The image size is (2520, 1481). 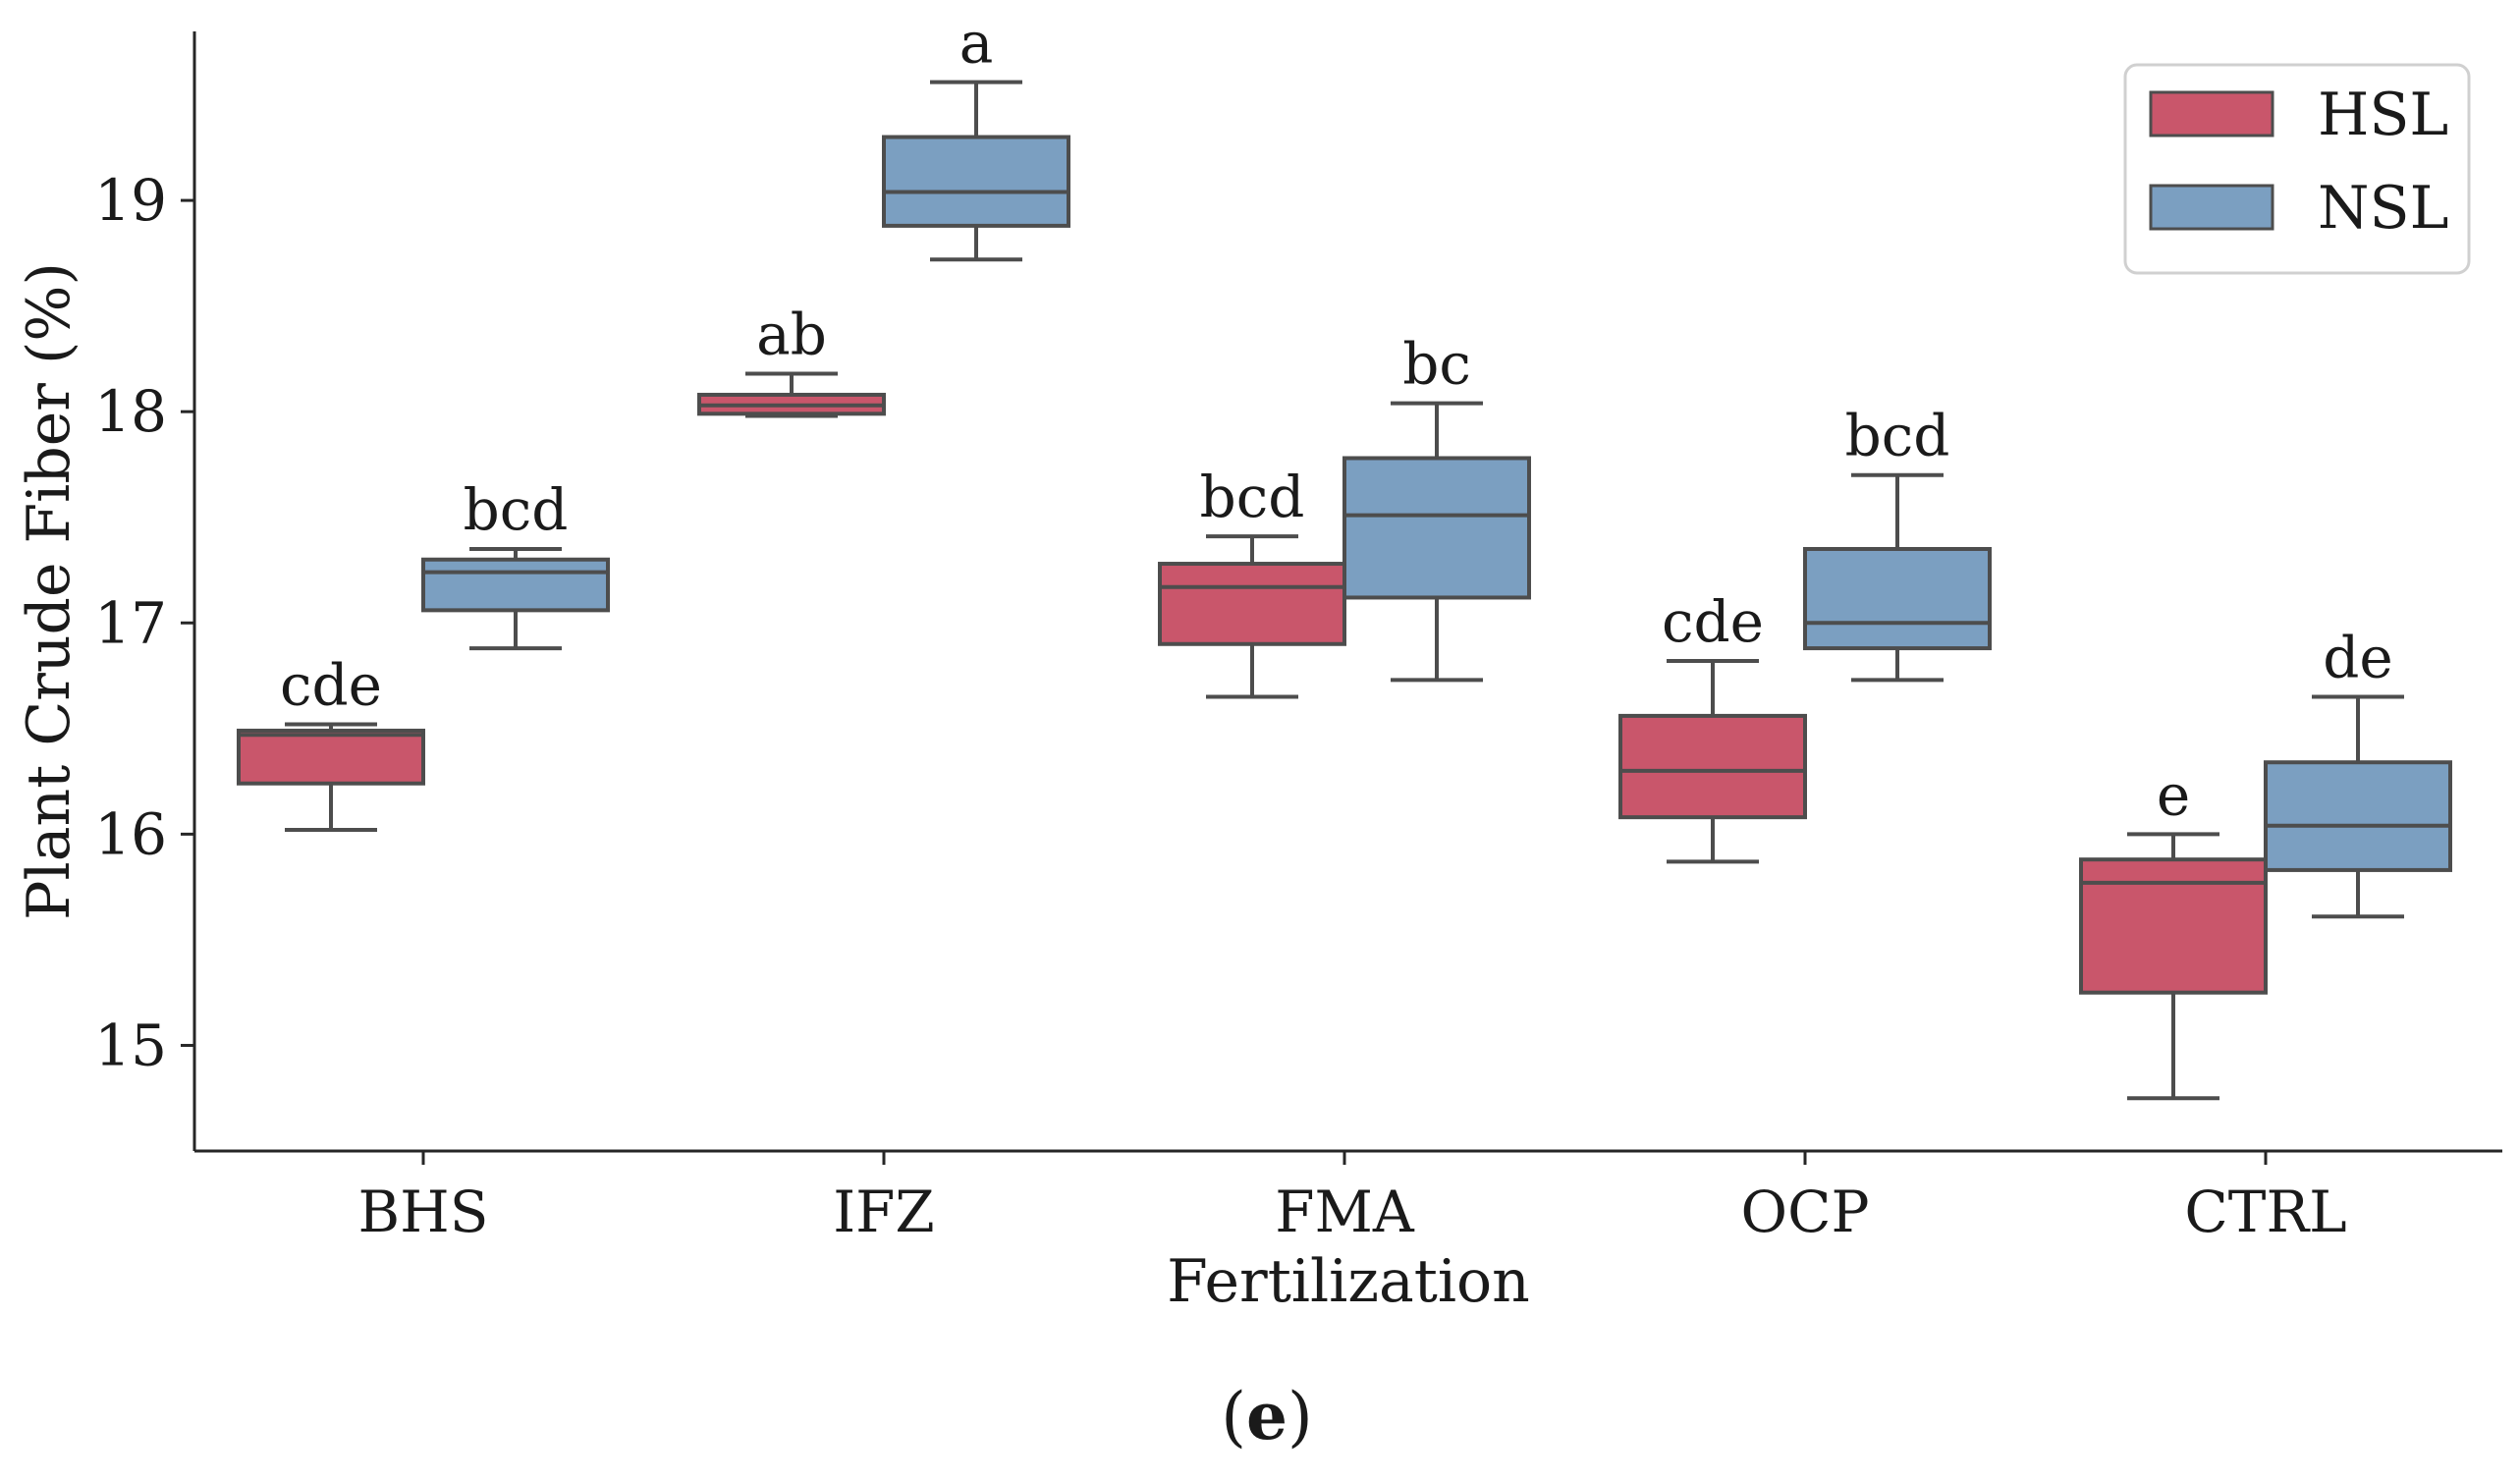 What do you see at coordinates (130, 622) in the screenshot?
I see `y-tick-label: 17` at bounding box center [130, 622].